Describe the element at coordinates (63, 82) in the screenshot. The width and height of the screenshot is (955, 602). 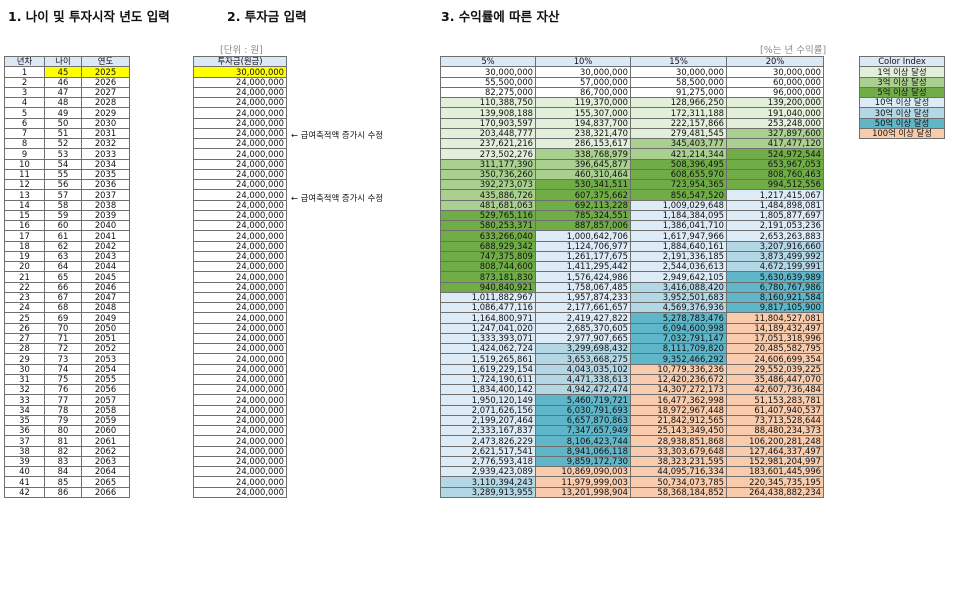
I see `age-cell: 46` at that location.